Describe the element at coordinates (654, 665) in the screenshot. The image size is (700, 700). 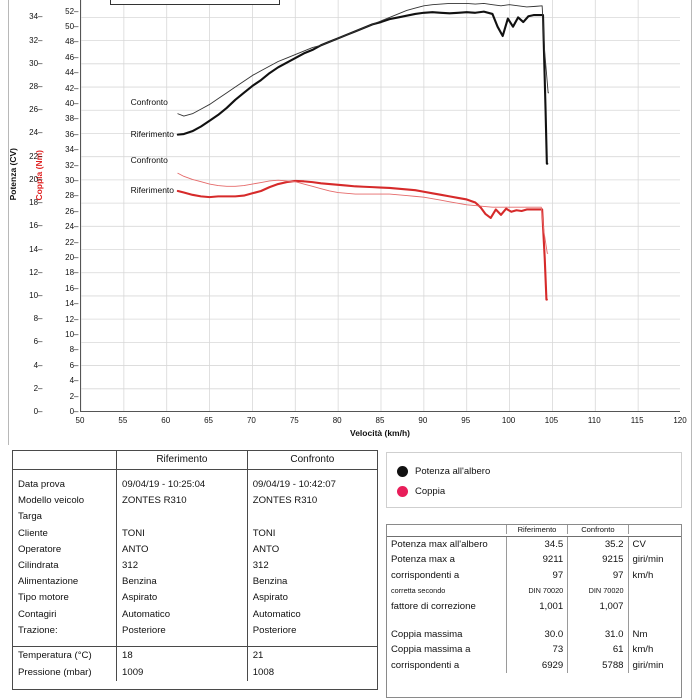
I see `results-row-unit: giri/min` at that location.